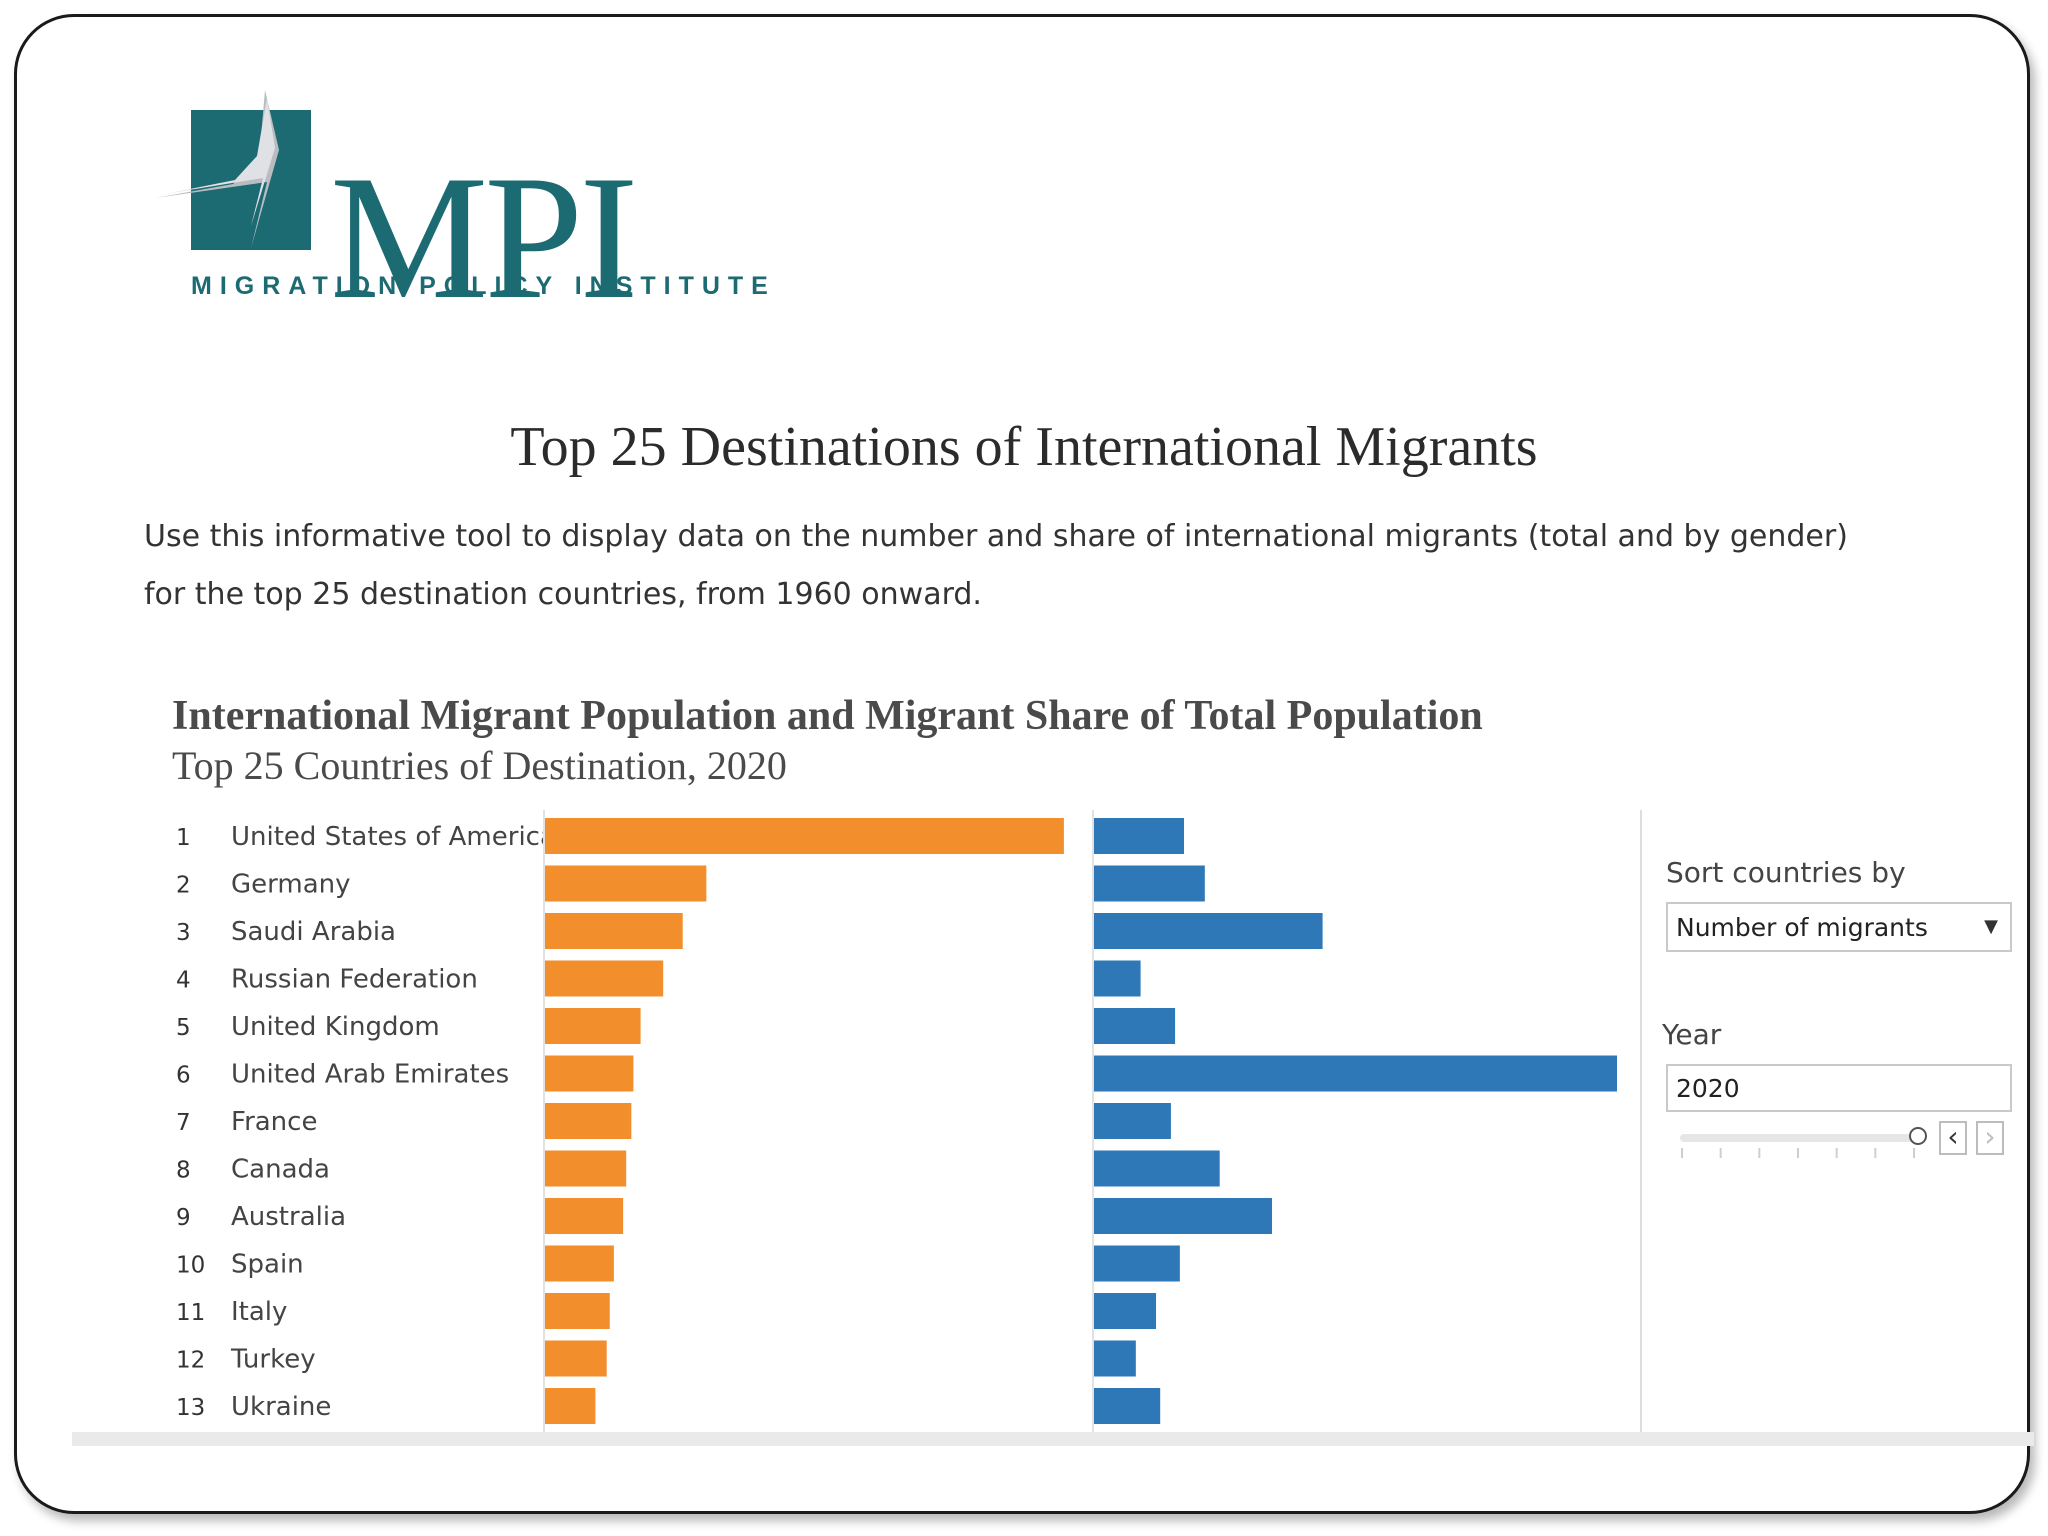  What do you see at coordinates (190, 1361) in the screenshot?
I see `rank-label: 12` at bounding box center [190, 1361].